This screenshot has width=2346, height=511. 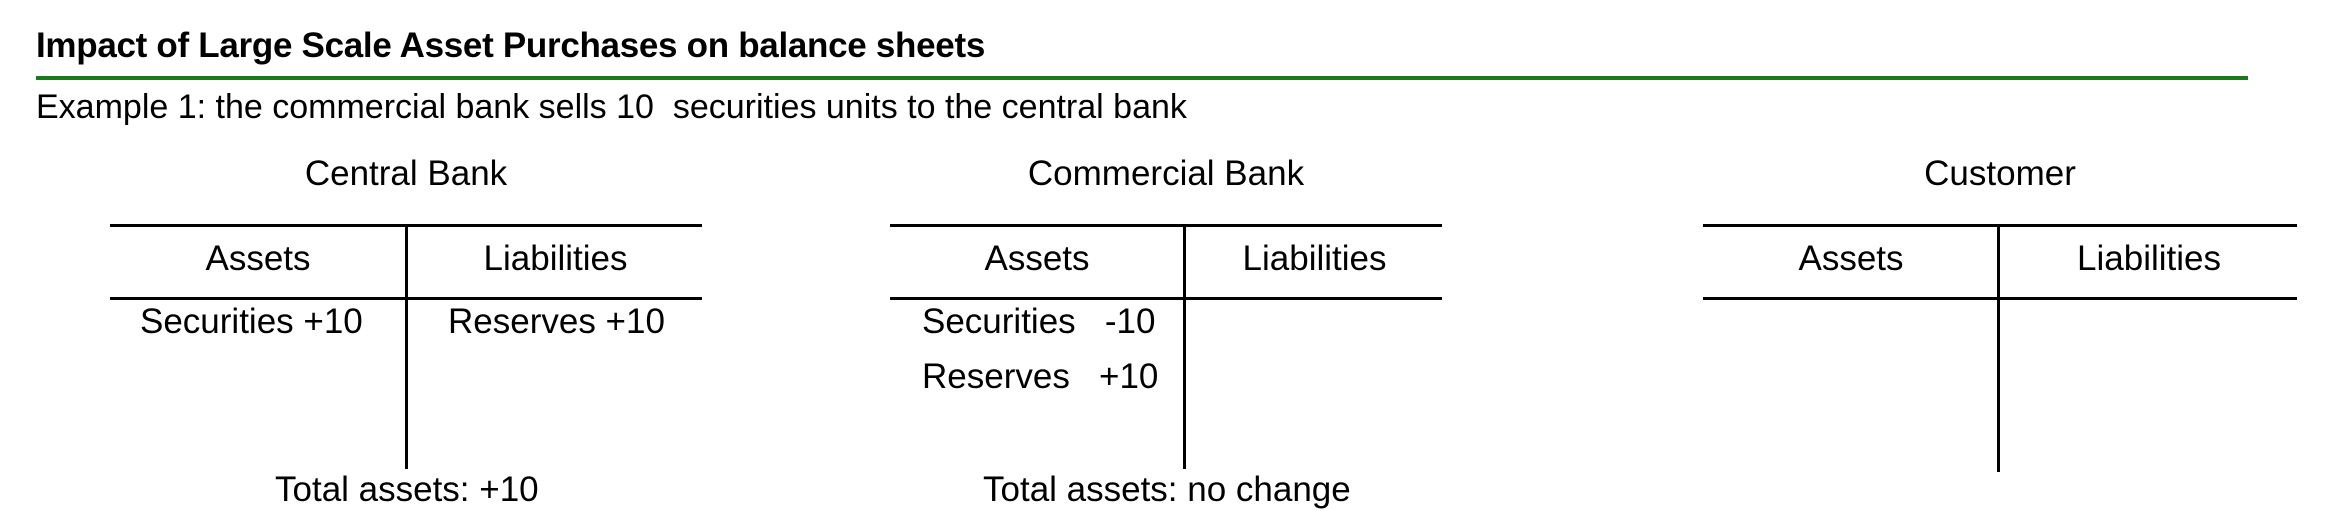 What do you see at coordinates (2000, 173) in the screenshot?
I see `account-title: Customer` at bounding box center [2000, 173].